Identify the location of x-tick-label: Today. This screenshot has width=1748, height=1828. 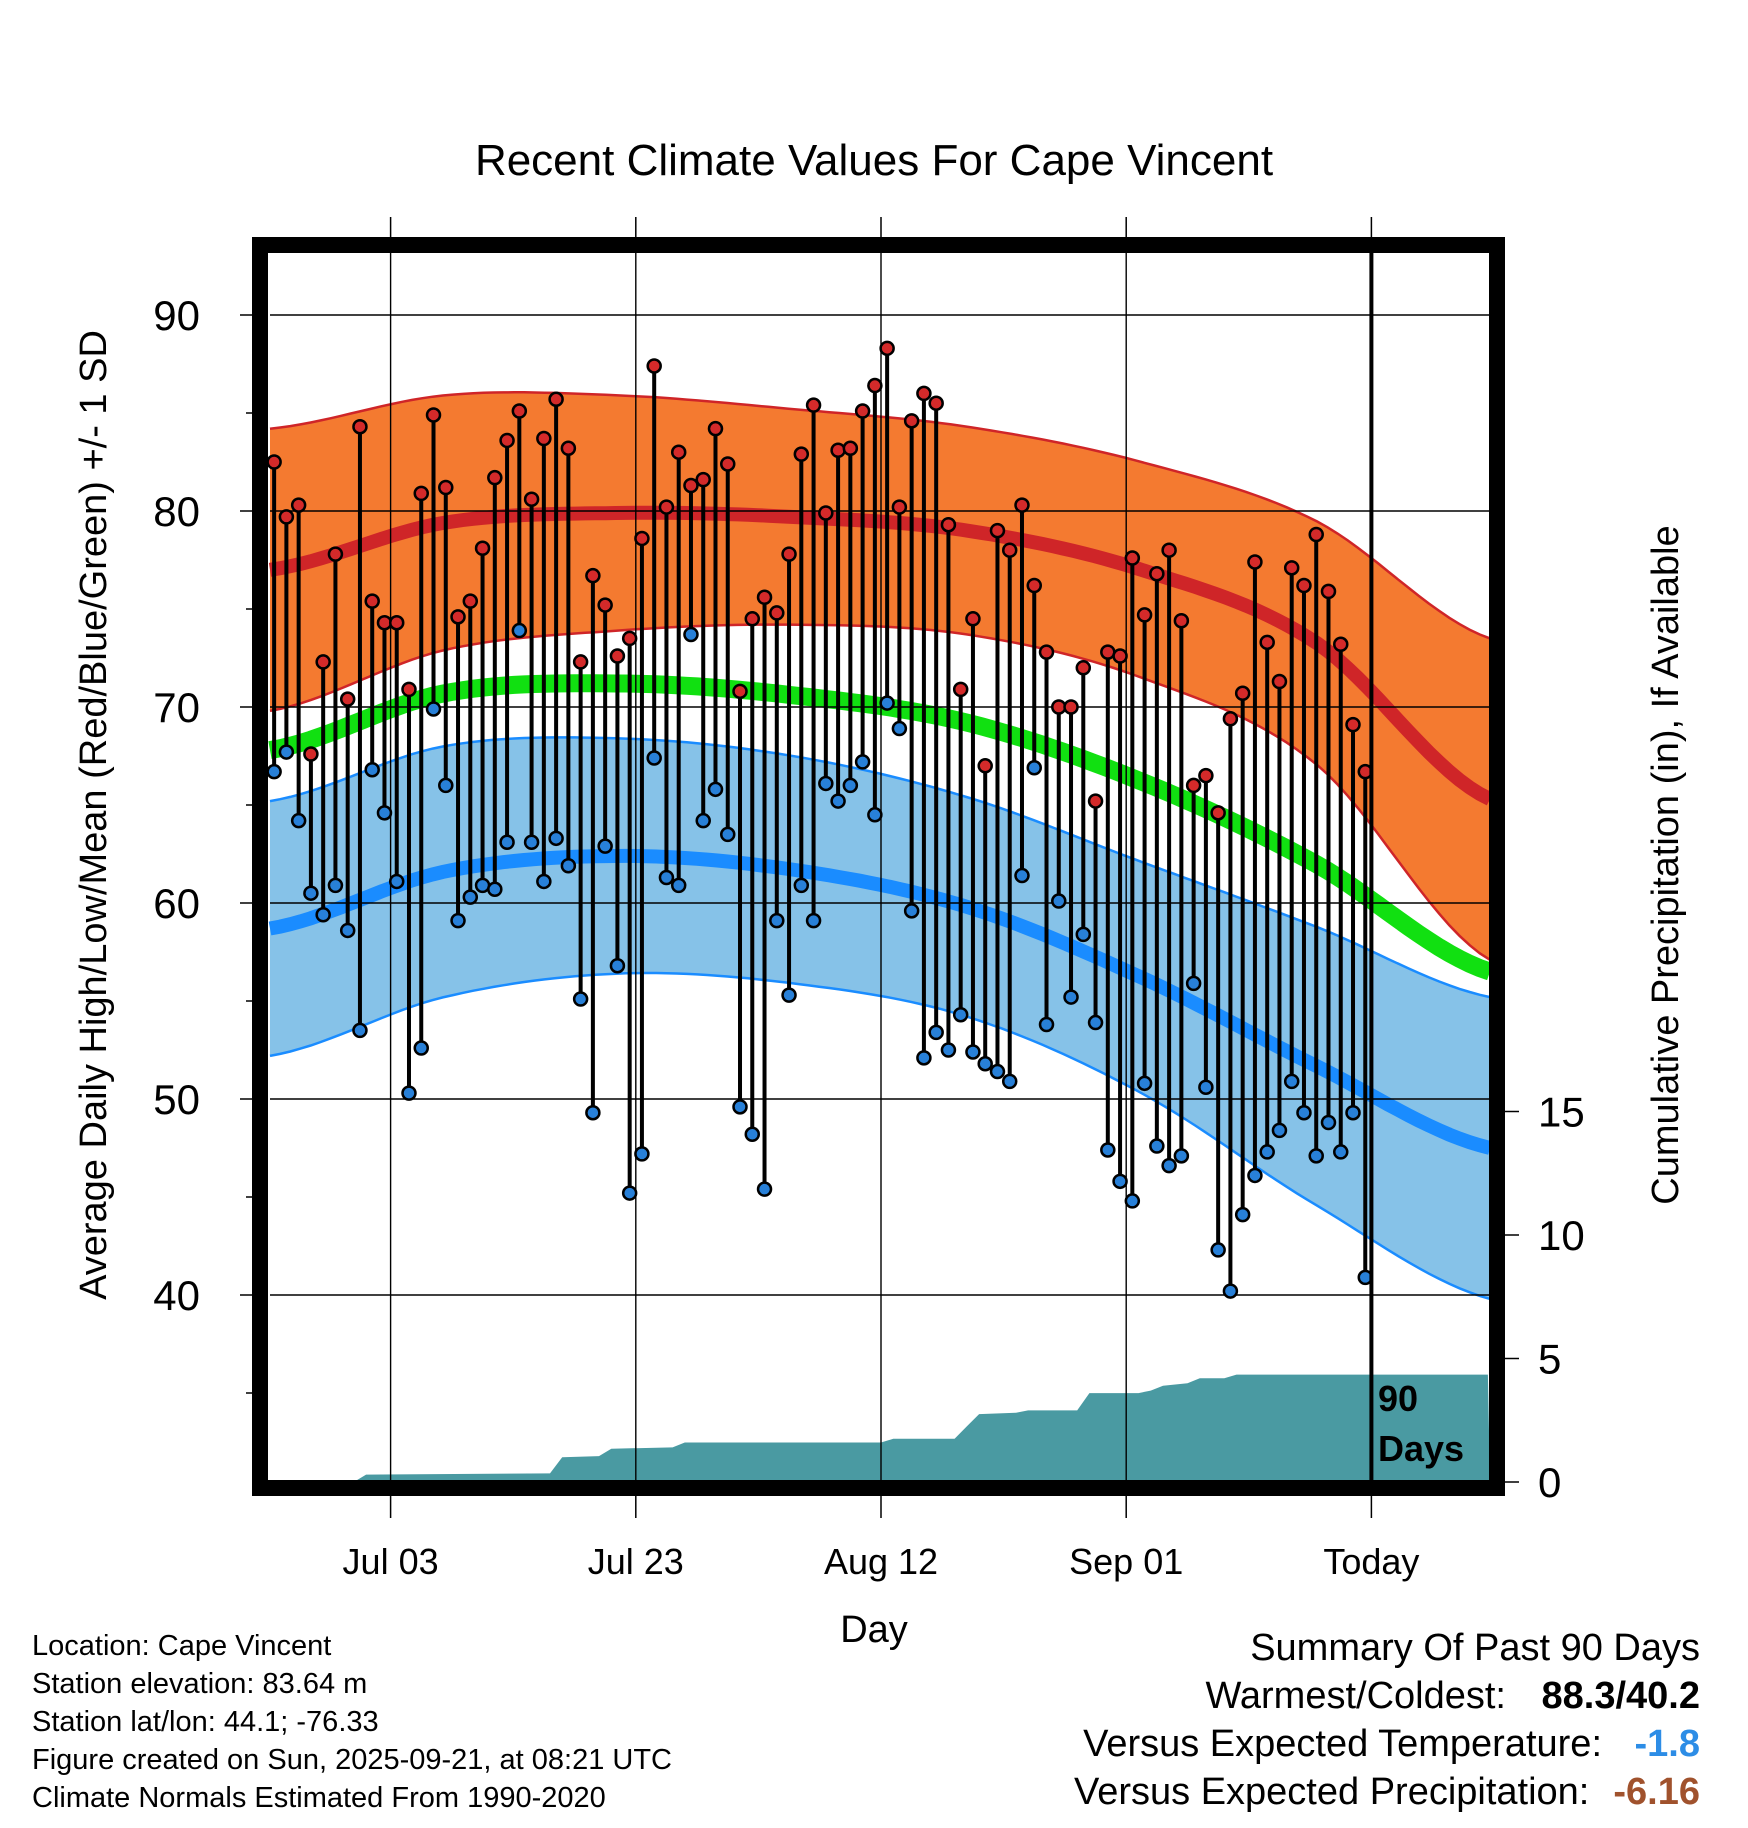
(1371, 1561).